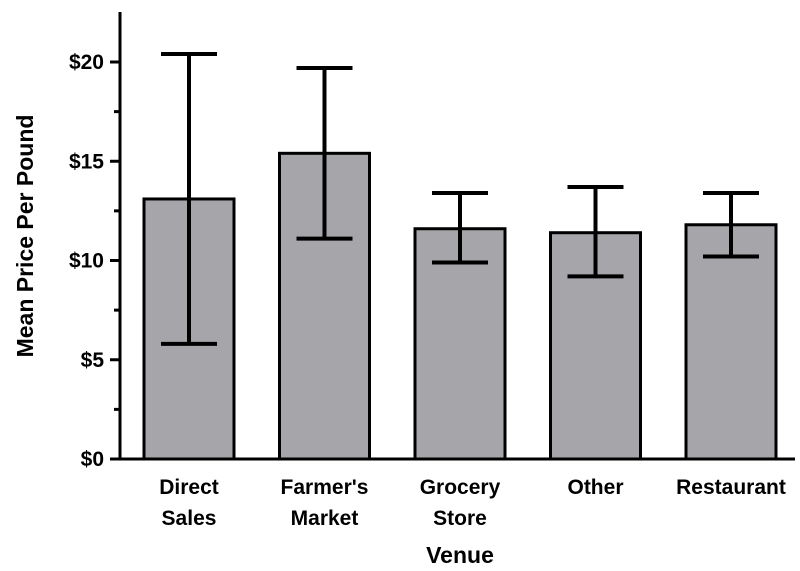  I want to click on y-tick-label: $10, so click(86, 261).